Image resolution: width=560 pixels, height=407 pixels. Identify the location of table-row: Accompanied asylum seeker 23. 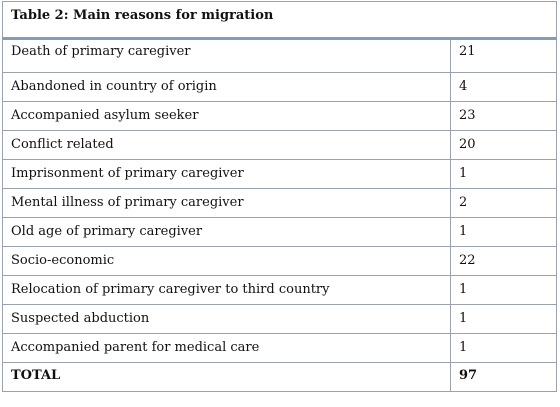
(279, 116).